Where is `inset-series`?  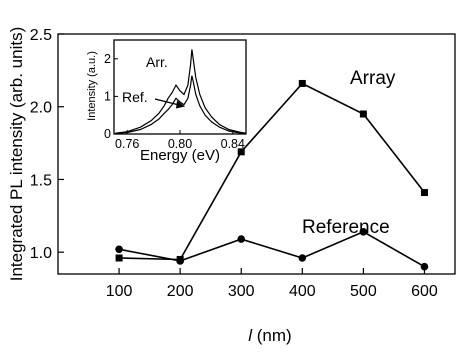
inset-series is located at coordinates (181, 92).